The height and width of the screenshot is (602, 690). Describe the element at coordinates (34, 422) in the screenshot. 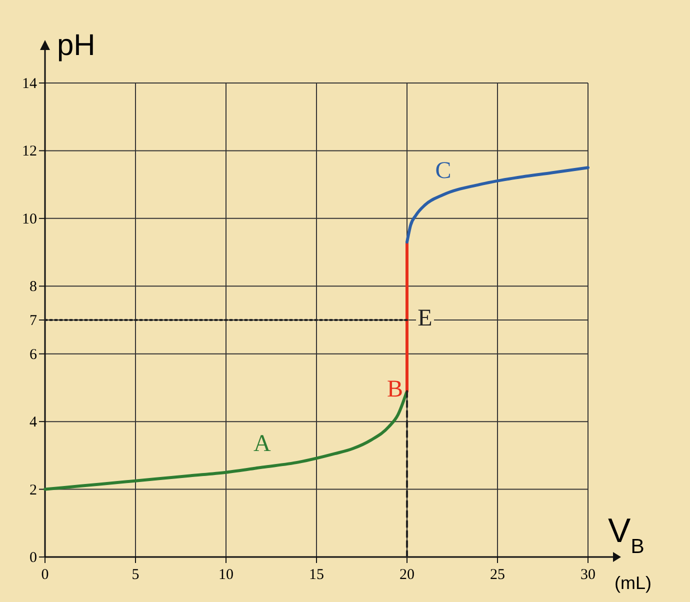

I see `y-tick-label: 4` at that location.